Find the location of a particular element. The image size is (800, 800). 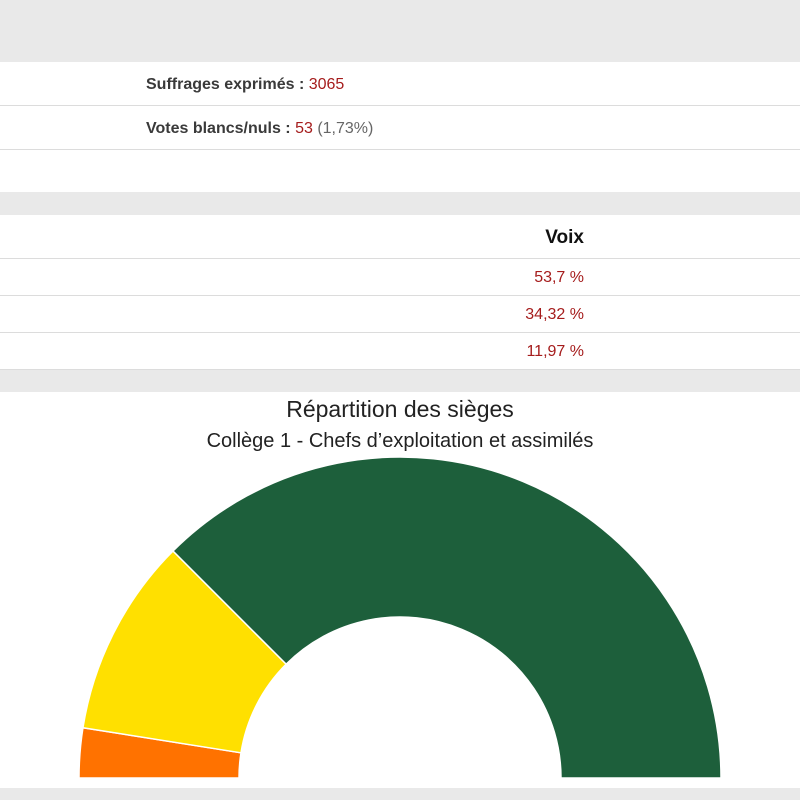

blancs-label: Votes blancs/nuls : is located at coordinates (218, 128).